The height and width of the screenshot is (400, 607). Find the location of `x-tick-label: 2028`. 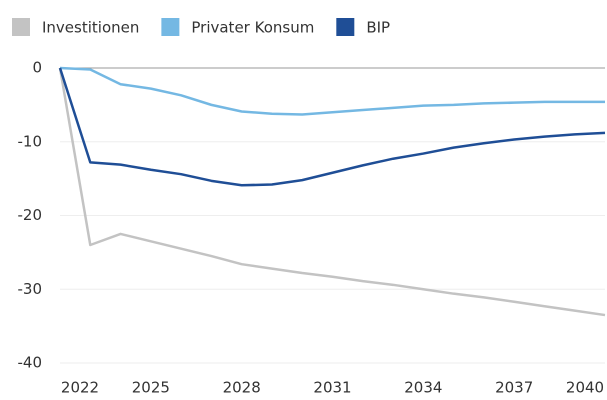

x-tick-label: 2028 is located at coordinates (242, 388).